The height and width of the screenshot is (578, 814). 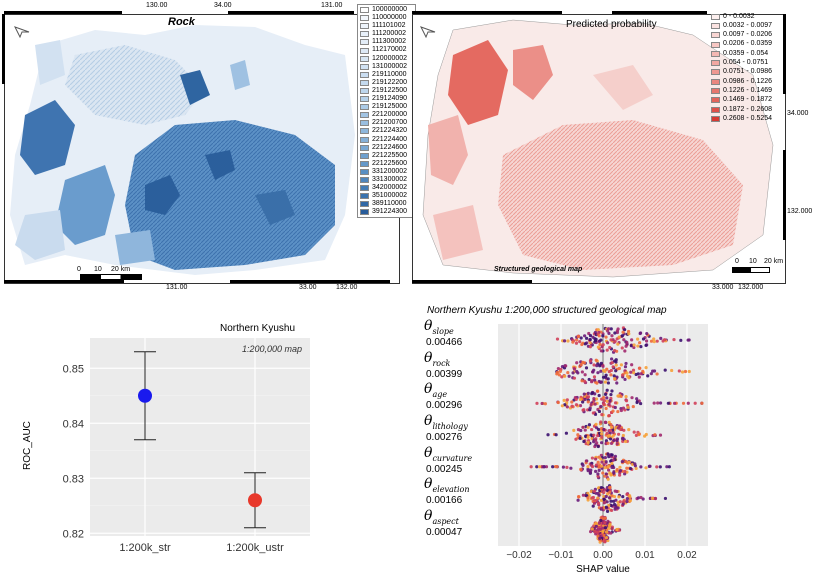 What do you see at coordinates (447, 485) in the screenshot?
I see `shap-feature-name: θelevation` at bounding box center [447, 485].